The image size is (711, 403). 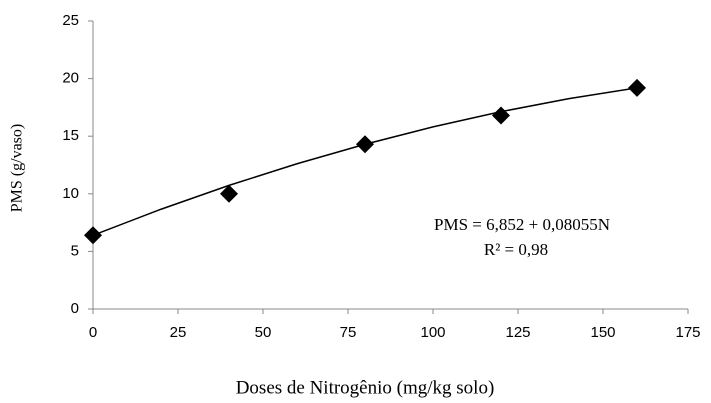 I want to click on y-tick-label: 10, so click(x=70, y=193).